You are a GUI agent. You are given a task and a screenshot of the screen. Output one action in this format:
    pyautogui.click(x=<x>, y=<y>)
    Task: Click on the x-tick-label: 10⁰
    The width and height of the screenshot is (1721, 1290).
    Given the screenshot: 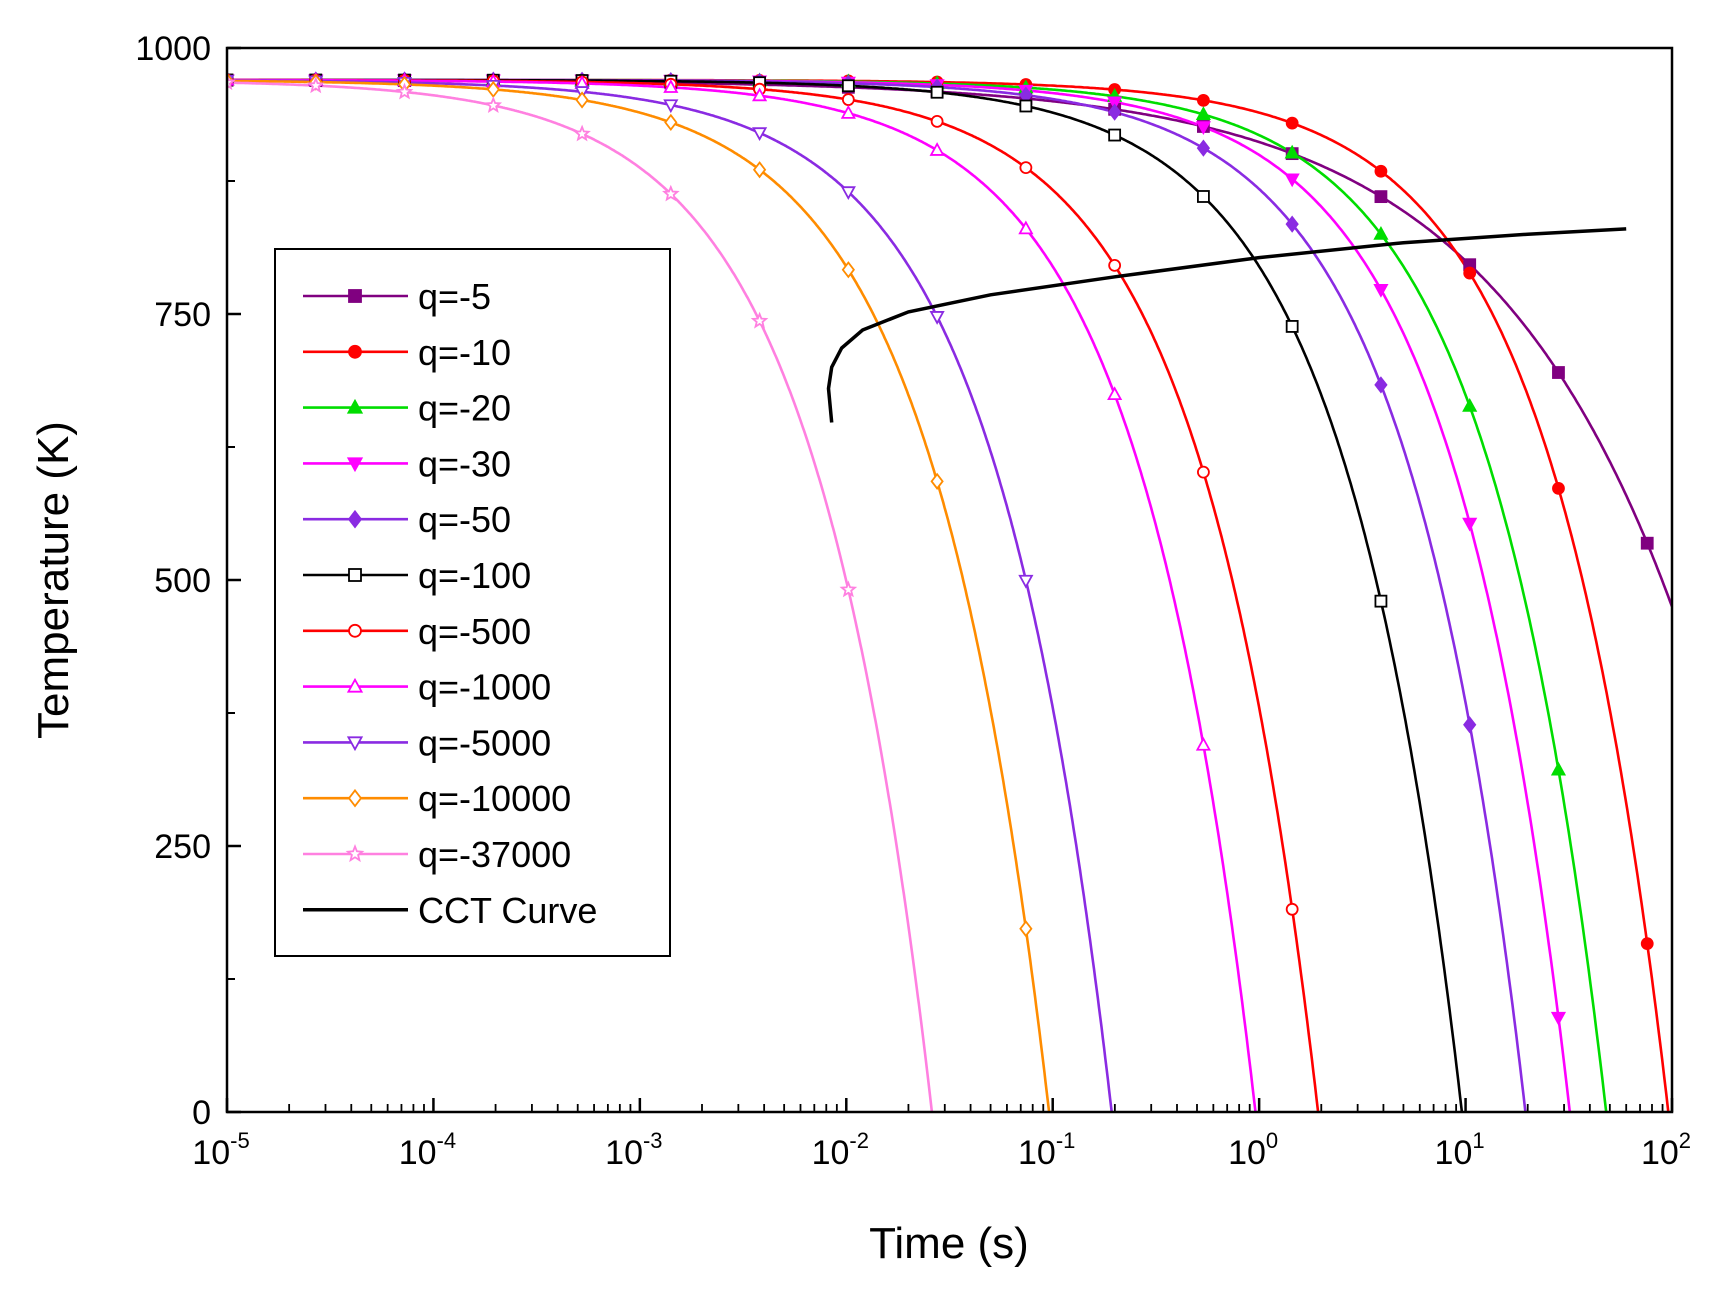 What is the action you would take?
    pyautogui.click(x=1253, y=1150)
    